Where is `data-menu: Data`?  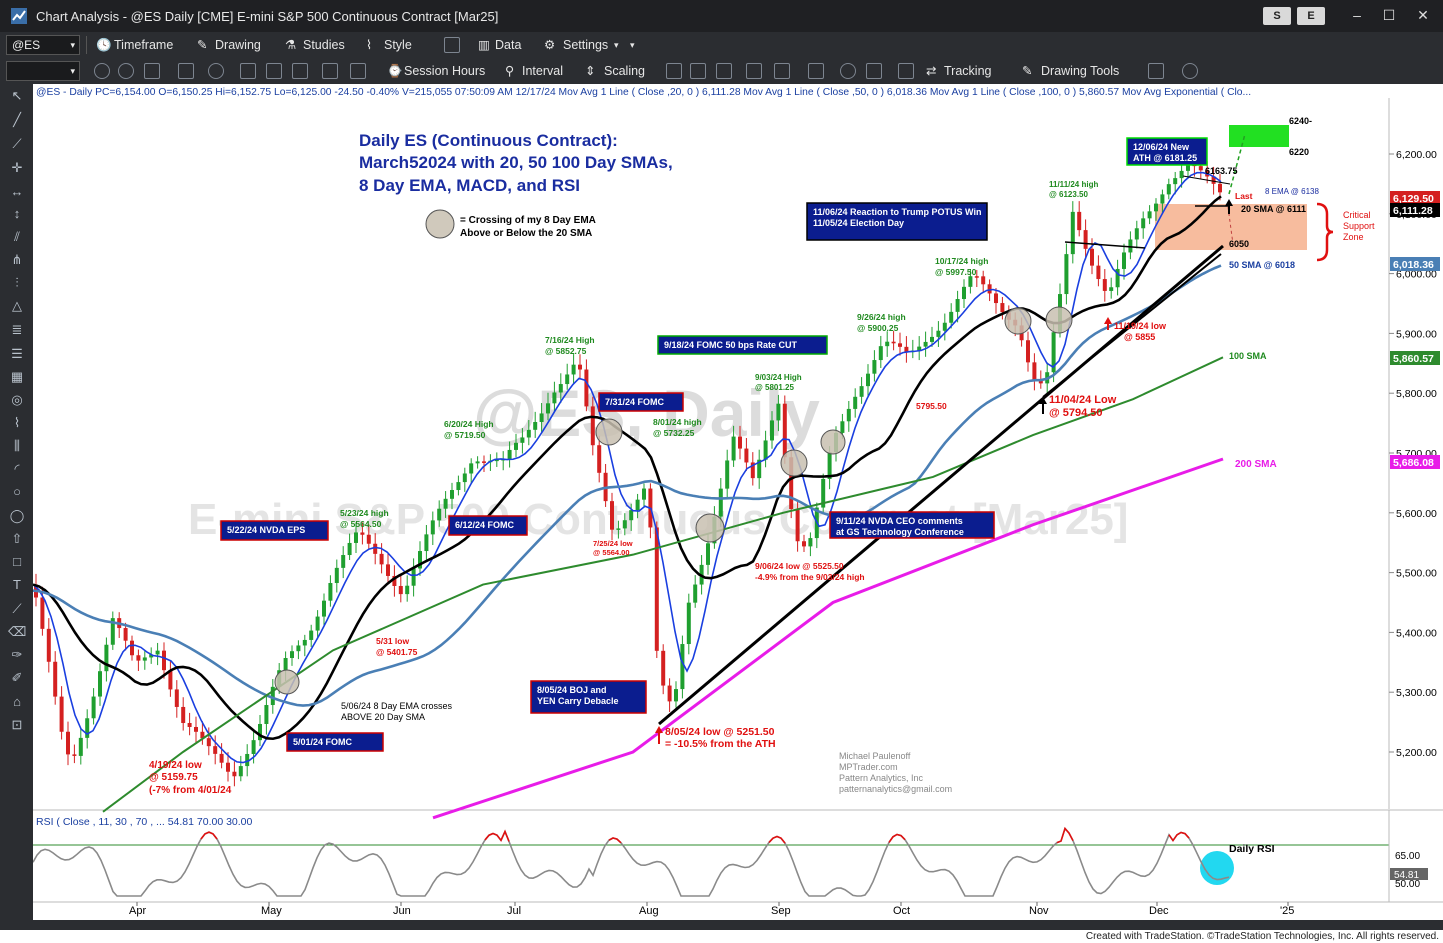
data-menu: Data is located at coordinates (508, 45).